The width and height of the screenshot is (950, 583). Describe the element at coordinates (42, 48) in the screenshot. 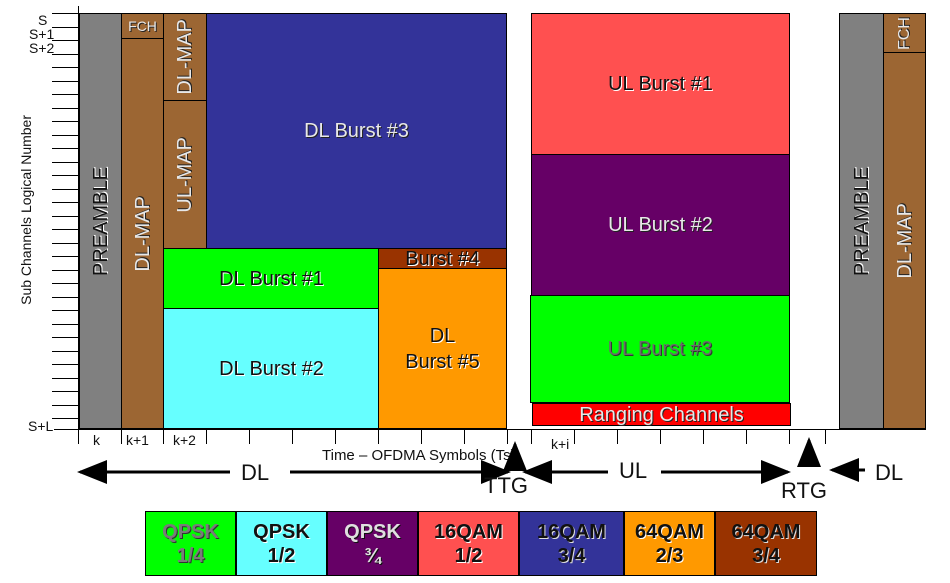

I see `y-label-s2: S+2` at that location.